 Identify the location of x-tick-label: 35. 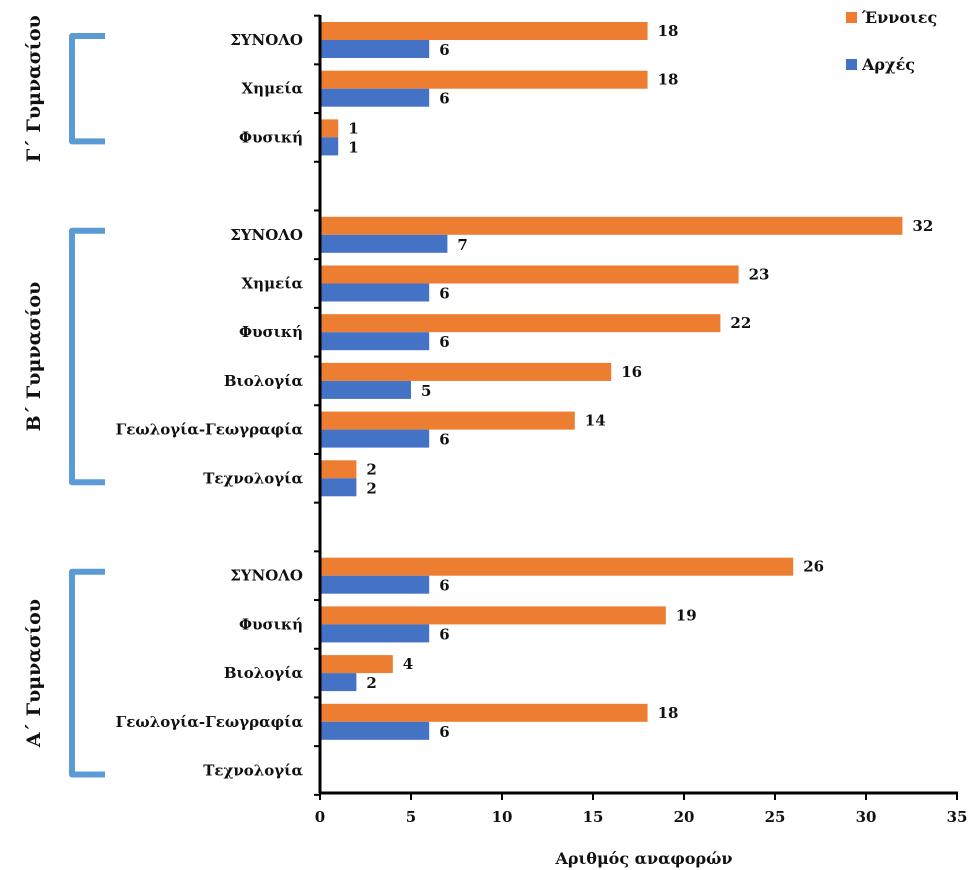
(957, 817).